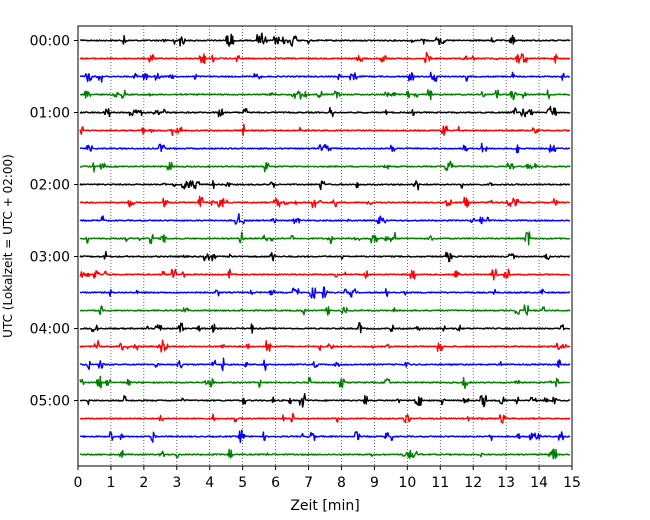  Describe the element at coordinates (473, 483) in the screenshot. I see `x-tick-label-12: 12` at that location.